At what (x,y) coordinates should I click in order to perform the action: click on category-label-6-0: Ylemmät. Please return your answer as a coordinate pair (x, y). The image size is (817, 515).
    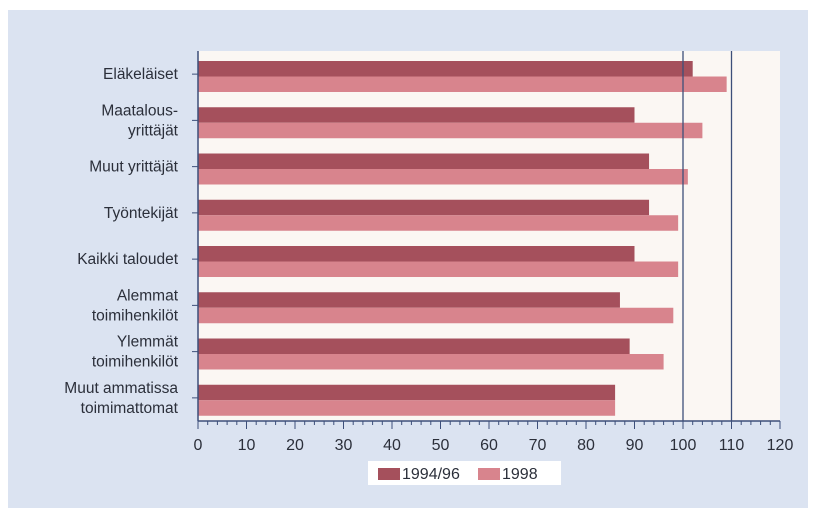
    Looking at the image, I should click on (148, 342).